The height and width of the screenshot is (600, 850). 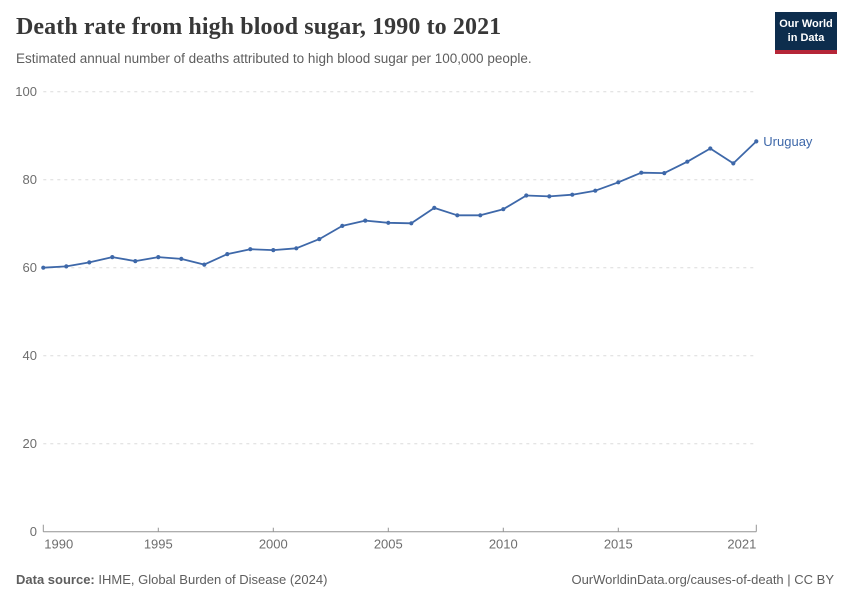 I want to click on y-axis-label: 60, so click(x=30, y=267).